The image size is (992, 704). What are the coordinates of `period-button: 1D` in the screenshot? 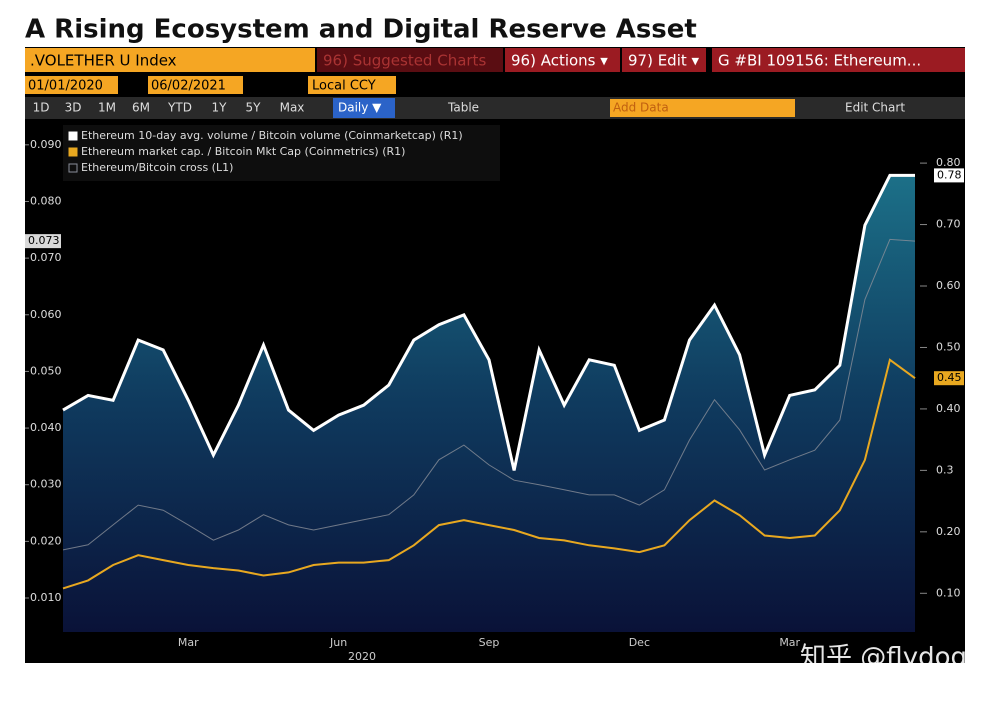 It's located at (41, 108).